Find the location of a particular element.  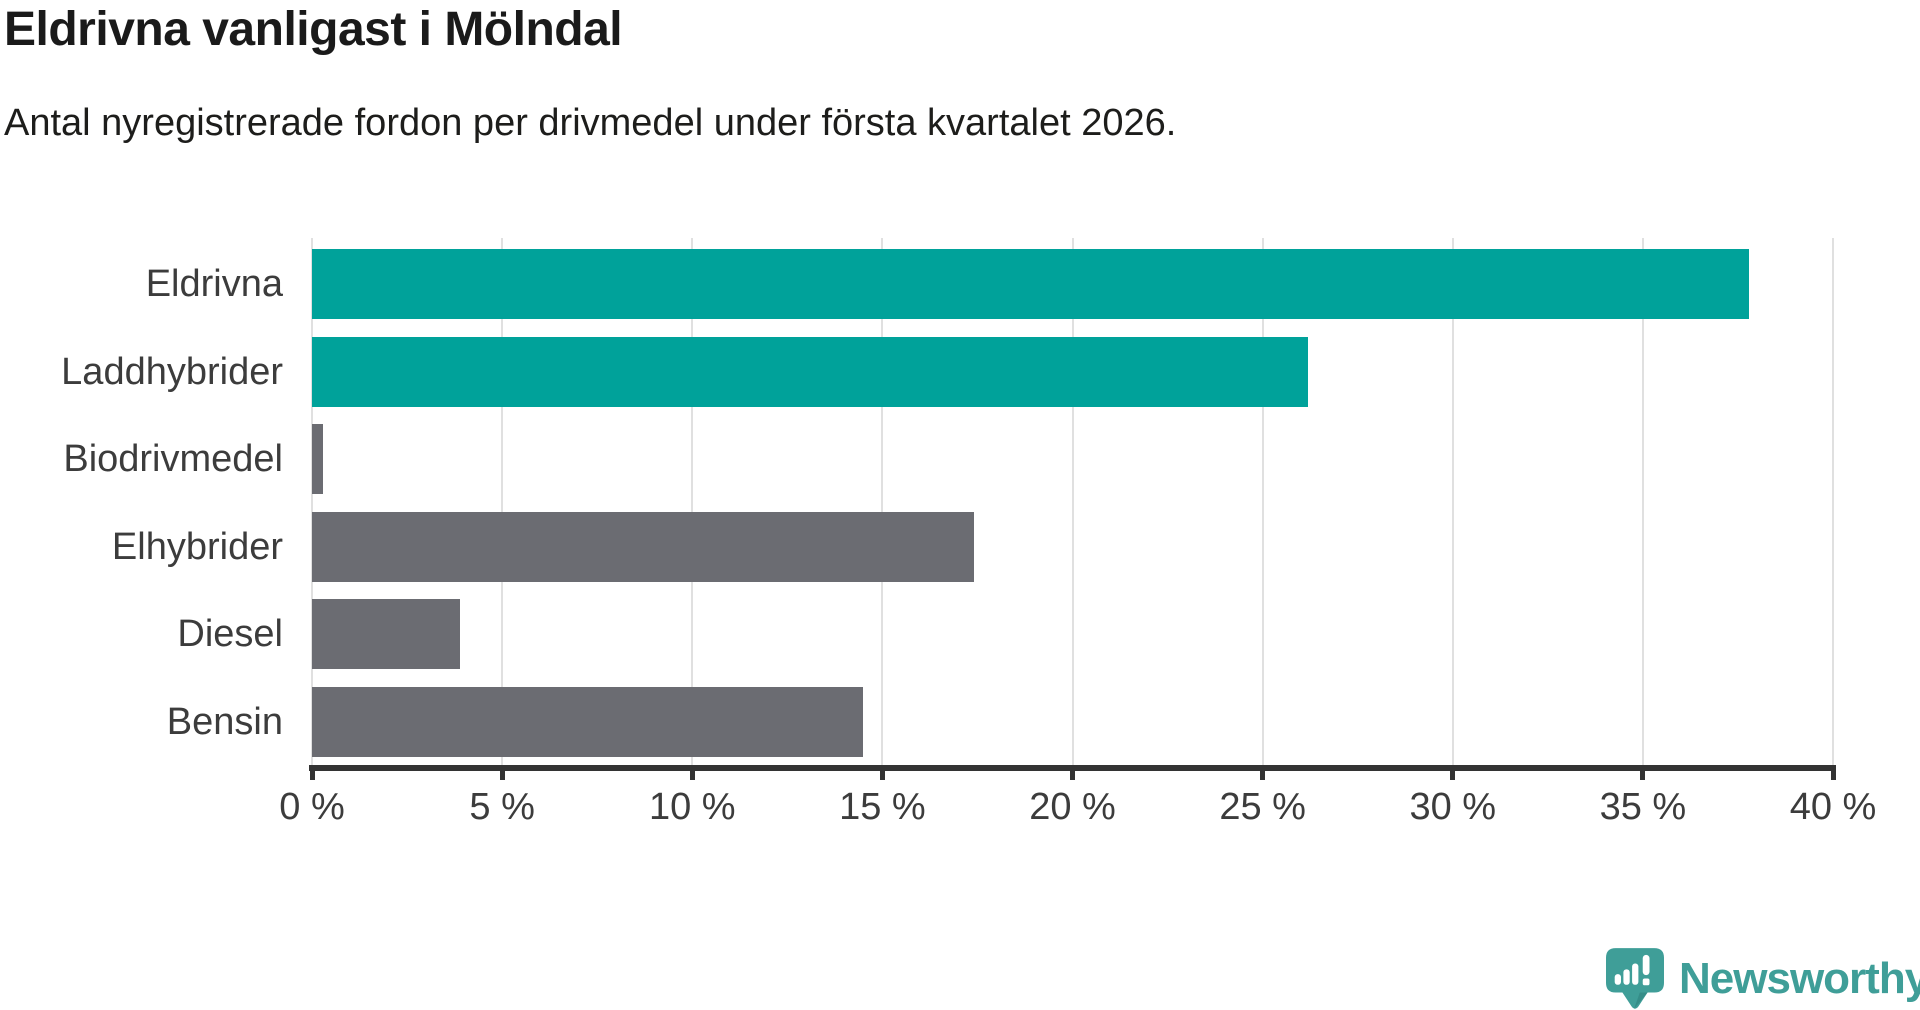

x-tick-label: 5 % is located at coordinates (502, 807).